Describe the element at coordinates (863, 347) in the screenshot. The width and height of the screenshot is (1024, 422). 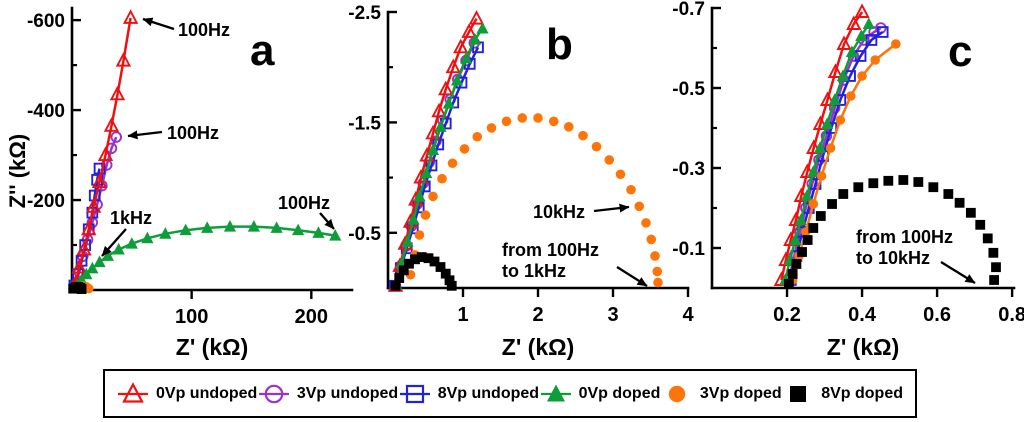
I see `x-axis-title-c: Z' (kΩ)` at that location.